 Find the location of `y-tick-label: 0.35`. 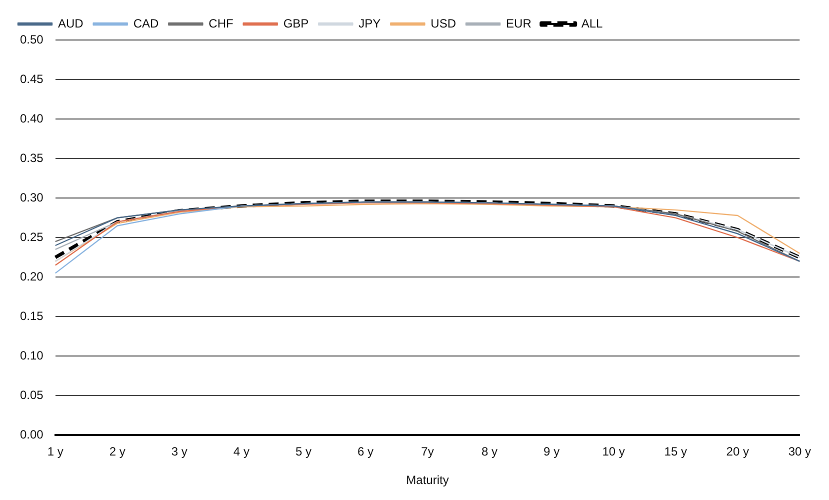

y-tick-label: 0.35 is located at coordinates (32, 157).